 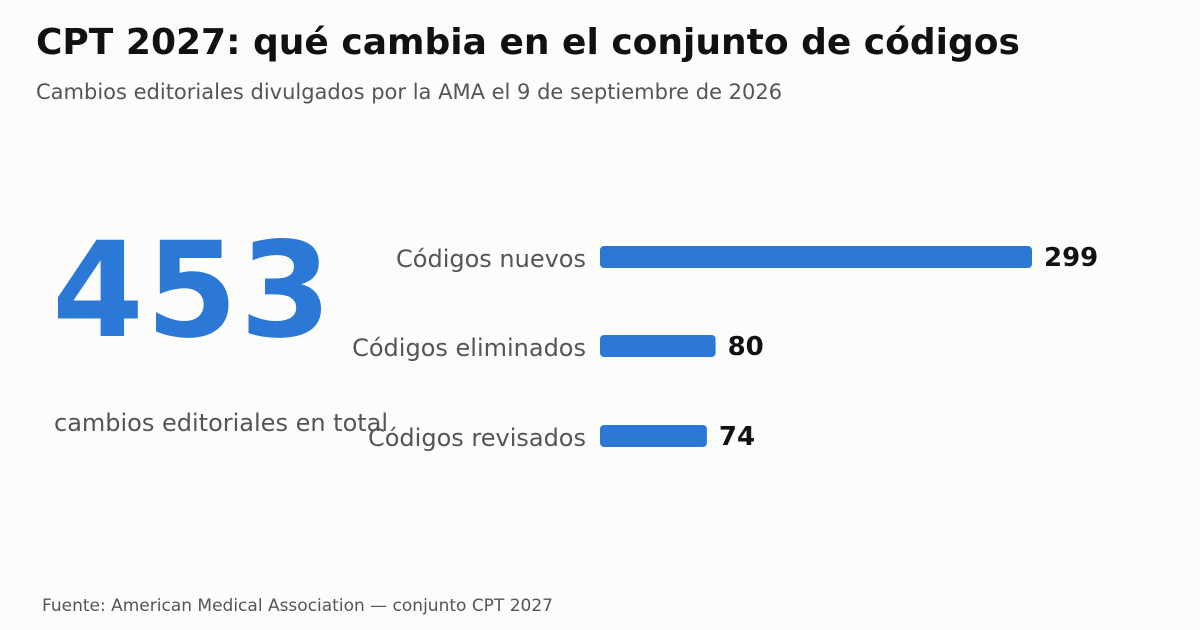 What do you see at coordinates (1071, 258) in the screenshot?
I see `value-label: 299` at bounding box center [1071, 258].